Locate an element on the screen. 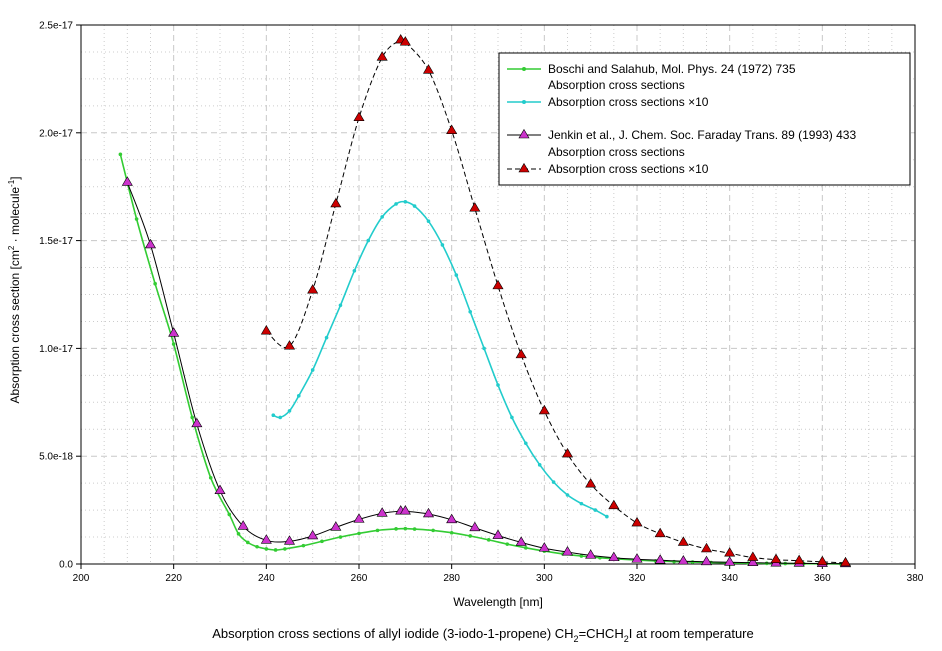  y-tick-label: 1.5e-17 is located at coordinates (56, 241).